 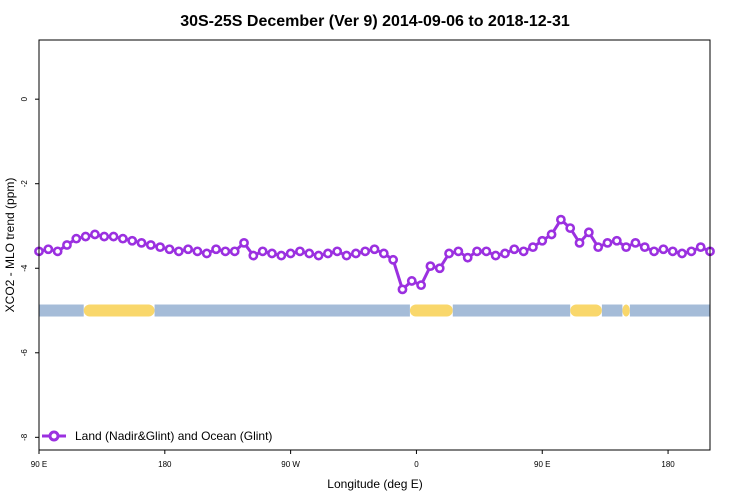 What do you see at coordinates (24, 353) in the screenshot?
I see `y-tick-label: -6` at bounding box center [24, 353].